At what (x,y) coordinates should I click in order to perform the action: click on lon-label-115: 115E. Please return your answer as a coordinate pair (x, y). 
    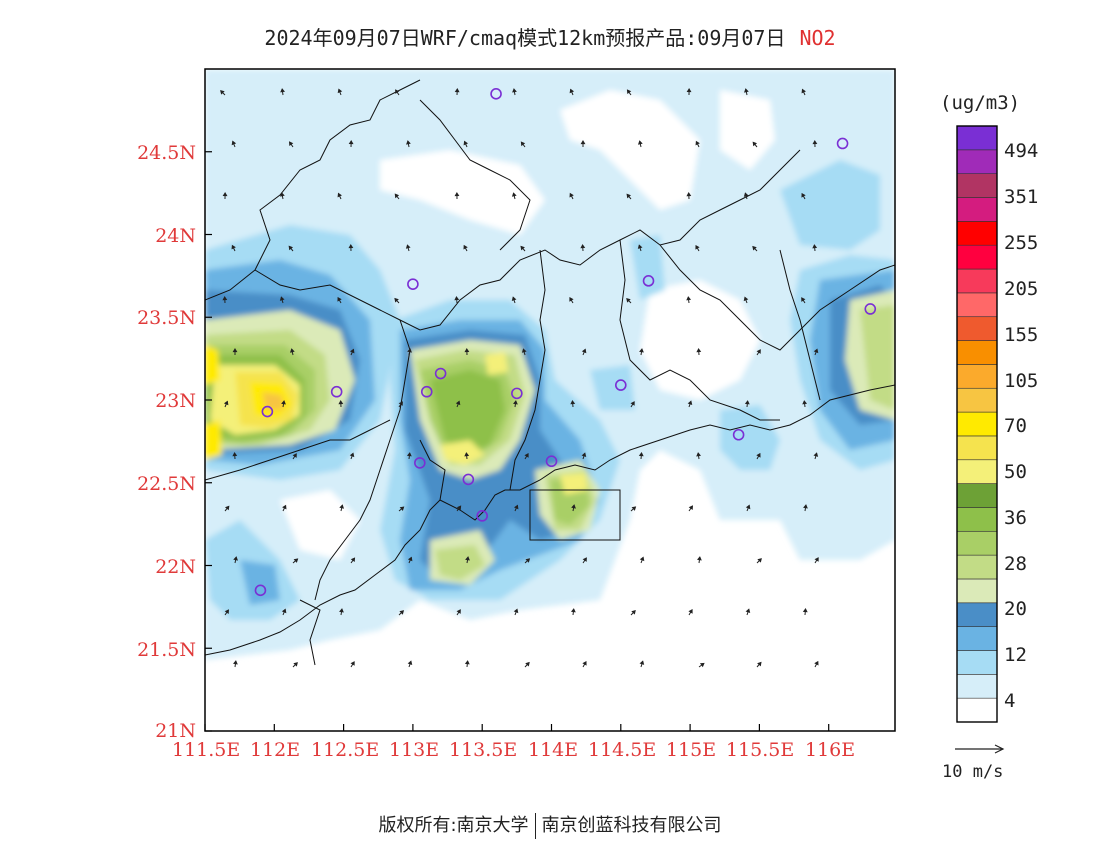
    Looking at the image, I should click on (691, 750).